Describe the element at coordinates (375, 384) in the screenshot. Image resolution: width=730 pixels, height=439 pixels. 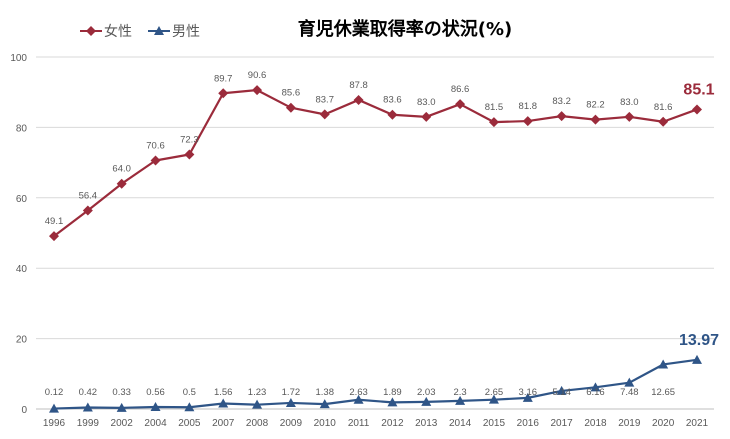
I see `male-series-line` at that location.